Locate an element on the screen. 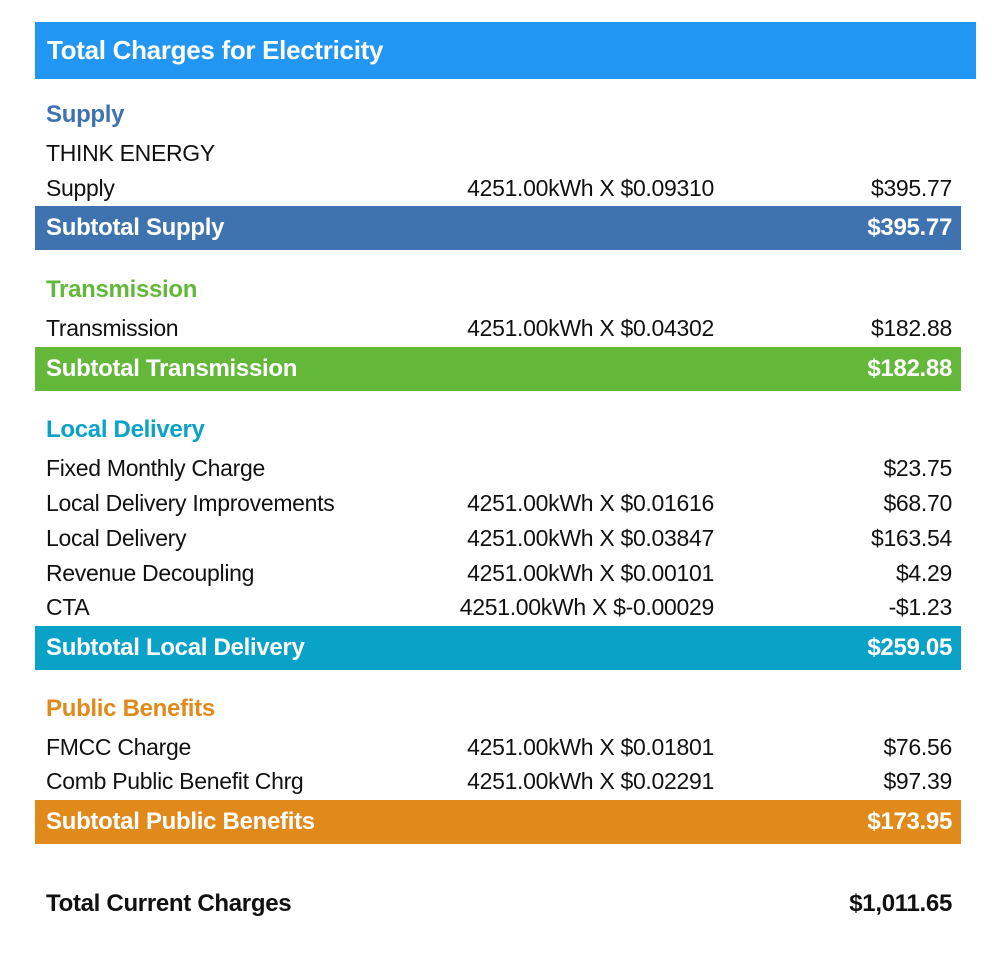 This screenshot has height=956, width=992. subtotal-supply-bar: Subtotal Supply $395.77 is located at coordinates (498, 228).